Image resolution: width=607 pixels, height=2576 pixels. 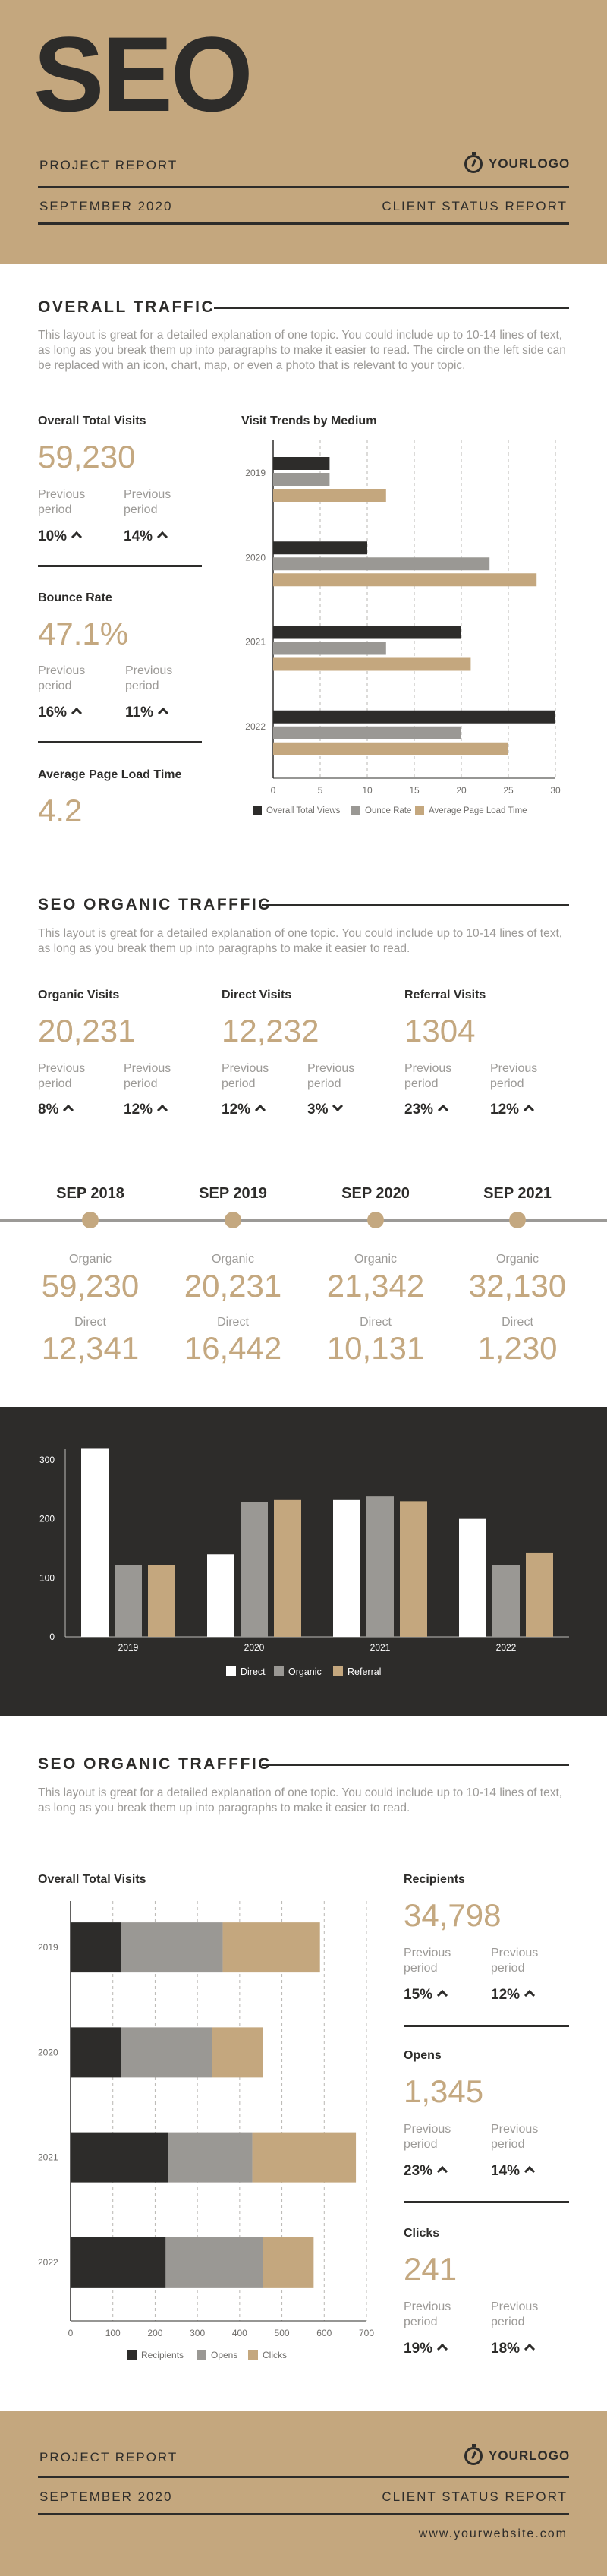 I want to click on recipients-label: Recipients, so click(x=434, y=1879).